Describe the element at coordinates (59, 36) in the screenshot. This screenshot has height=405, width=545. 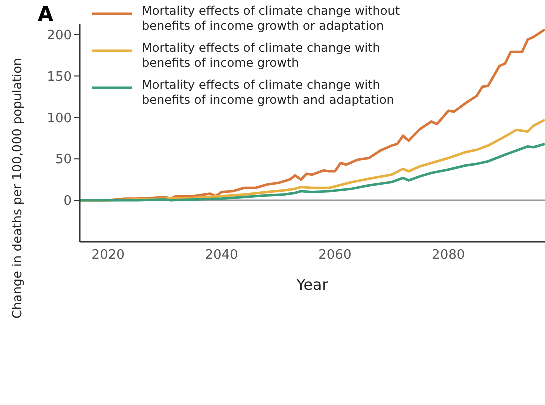
I see `y-tick-label: 200` at that location.